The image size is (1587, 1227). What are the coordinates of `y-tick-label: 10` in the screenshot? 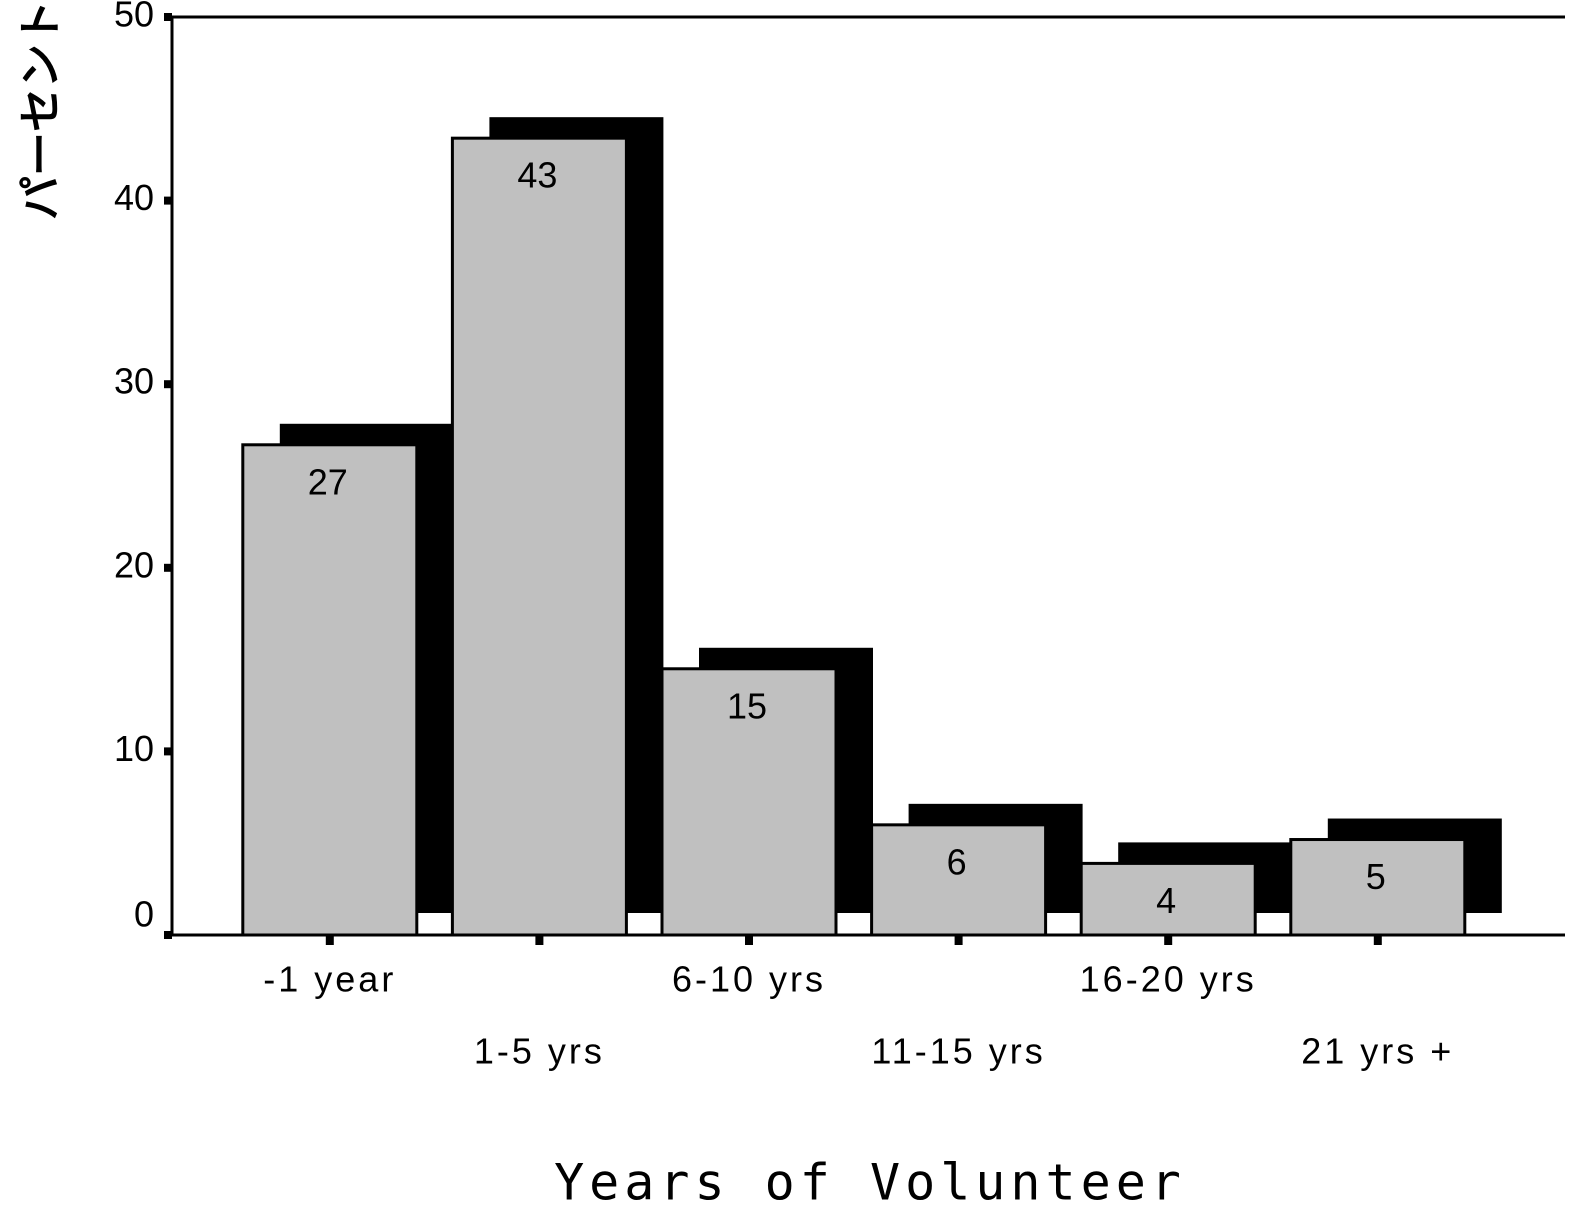 It's located at (134, 748).